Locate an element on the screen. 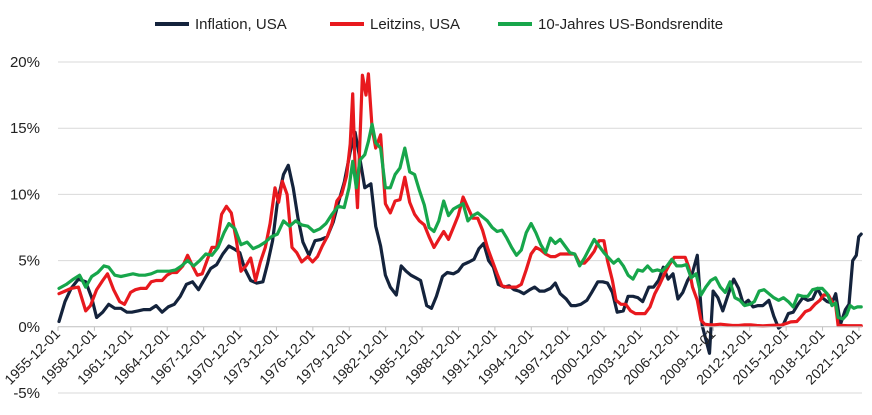 Image resolution: width=872 pixels, height=415 pixels. y-tick-label: 0% is located at coordinates (29, 327).